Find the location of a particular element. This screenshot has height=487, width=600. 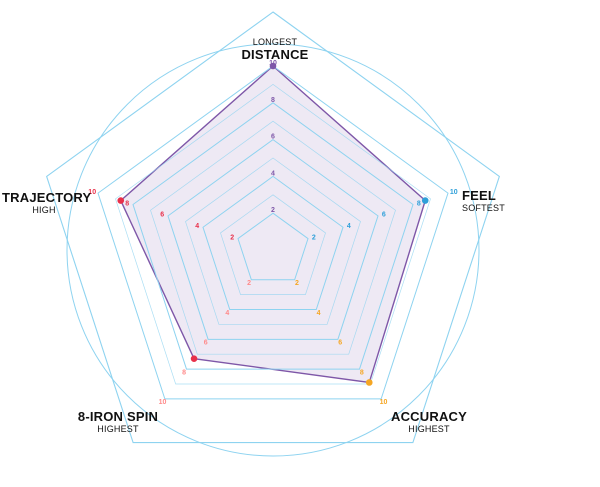

axis-name-accuracy: ACCURACY is located at coordinates (429, 416).